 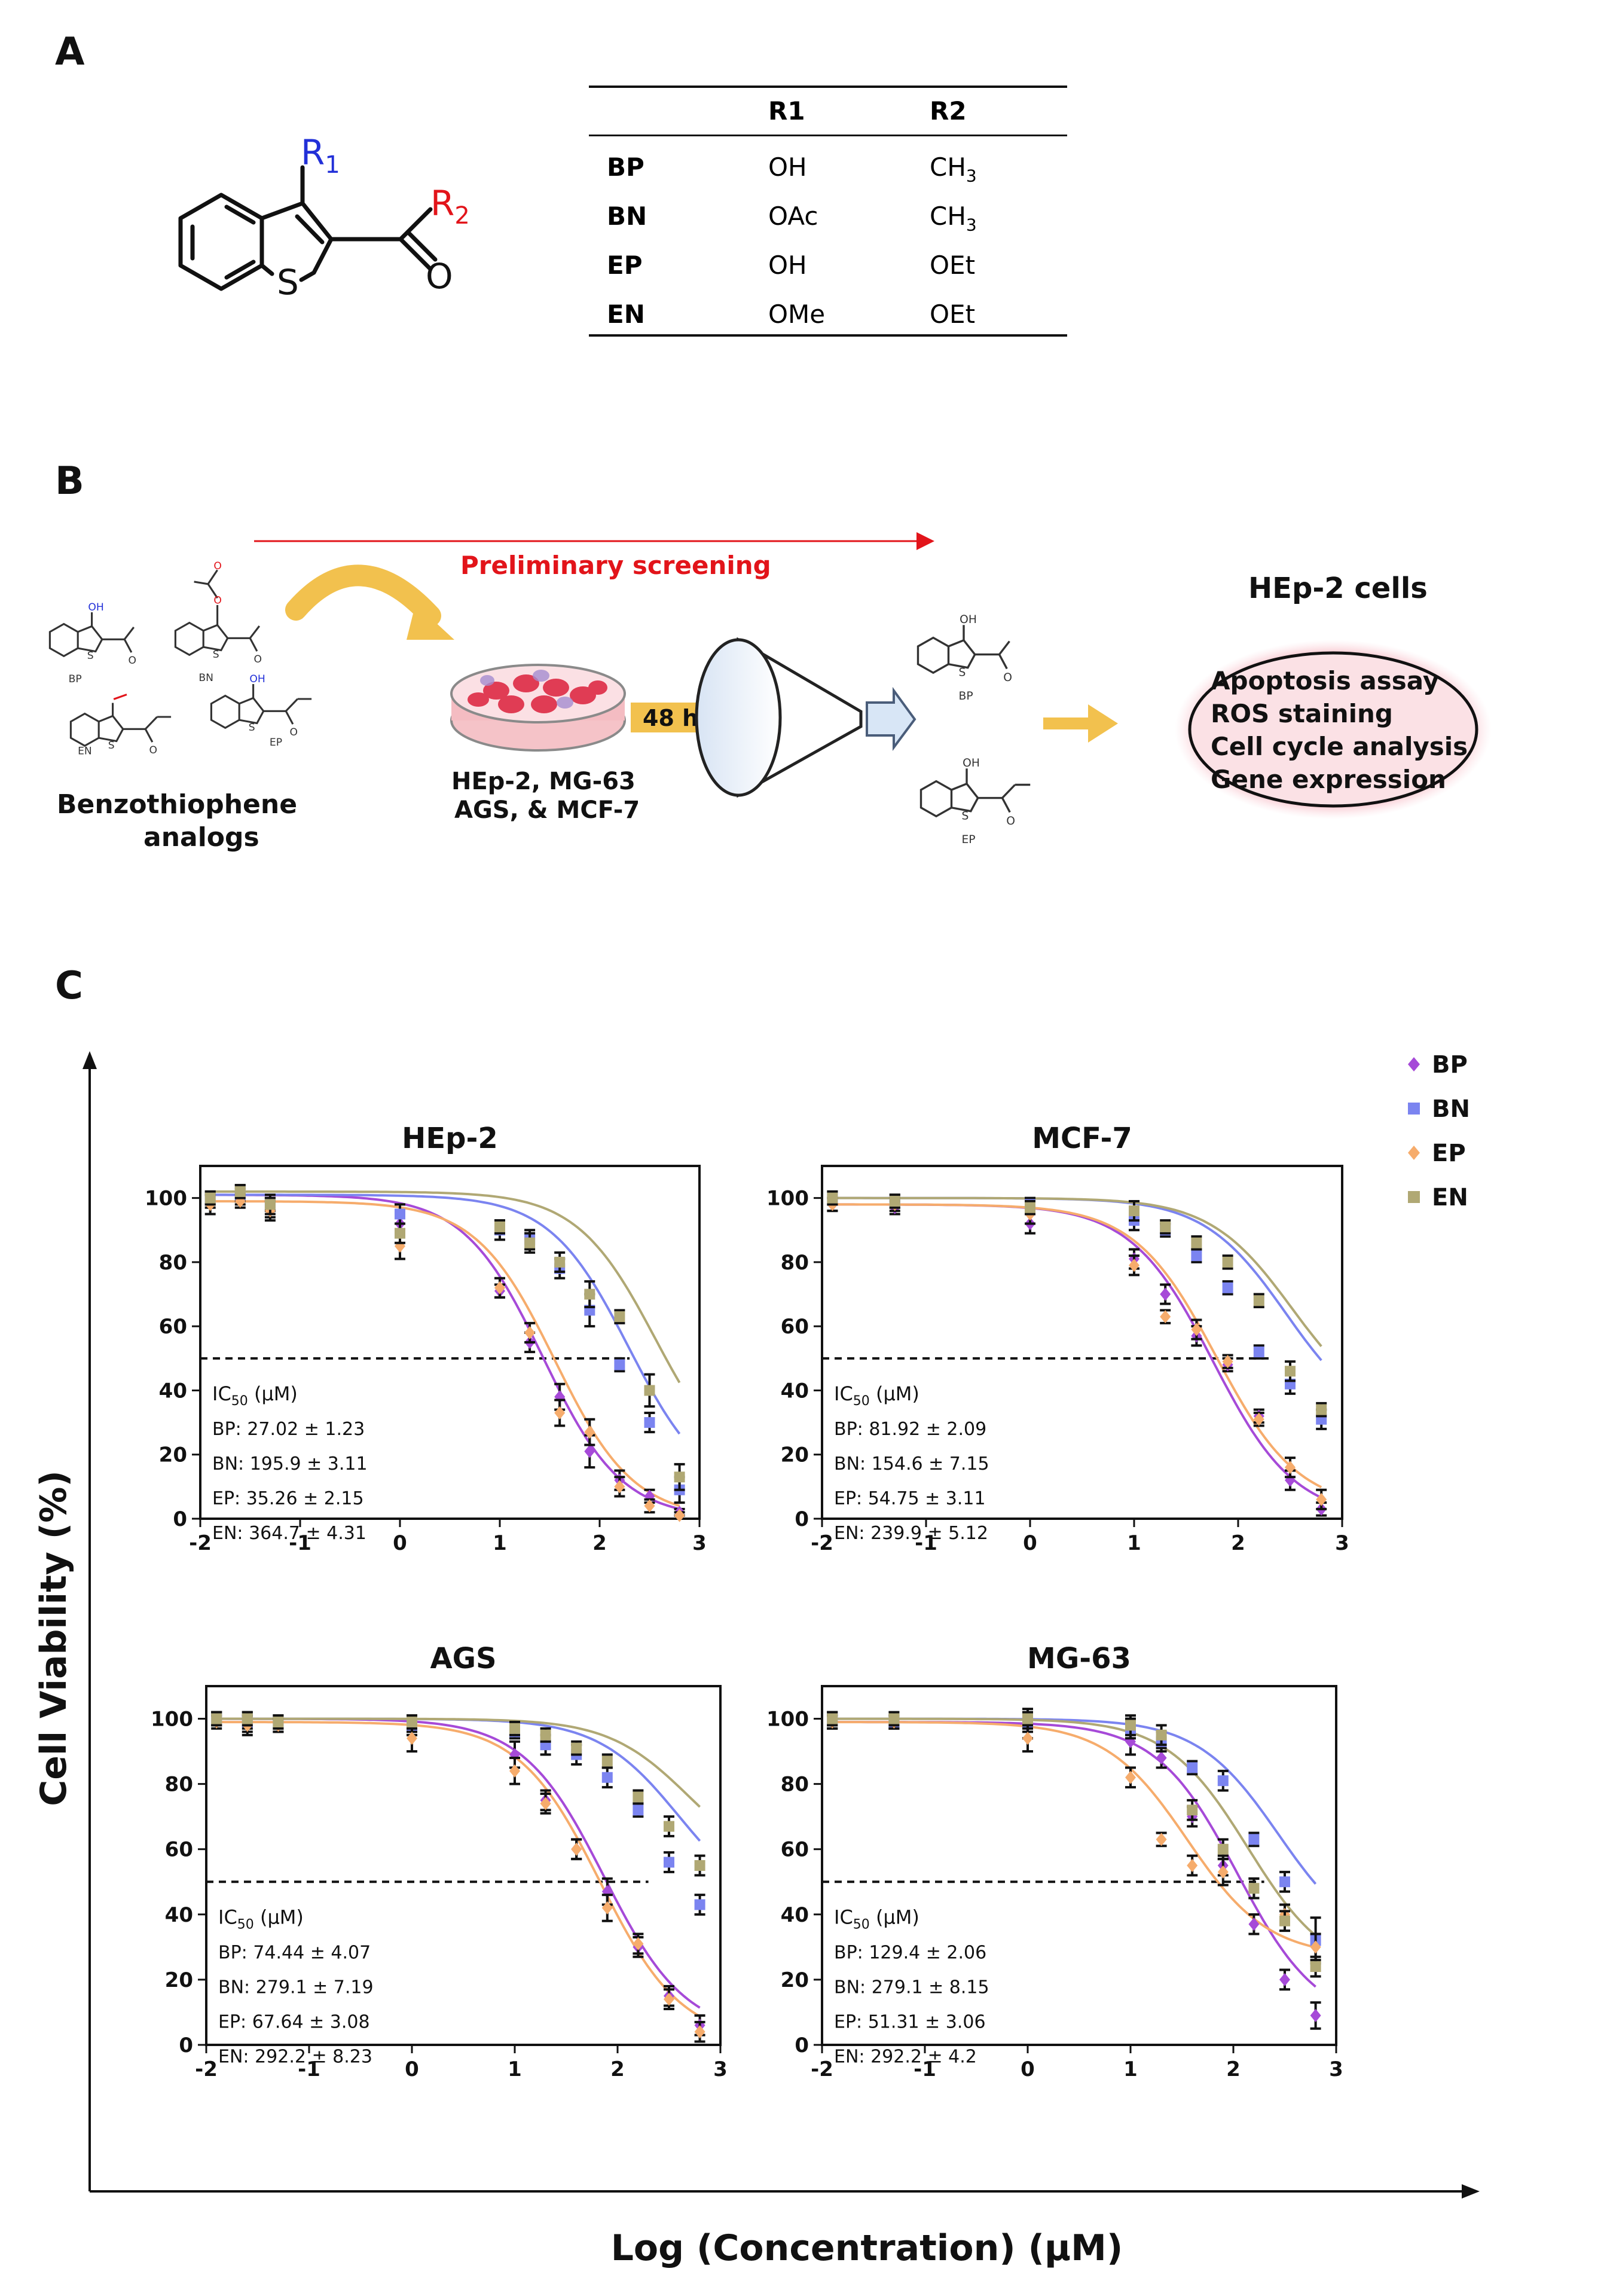 I want to click on ic50-value-bp: BP: 74.44 ± 4.07, so click(x=294, y=1952).